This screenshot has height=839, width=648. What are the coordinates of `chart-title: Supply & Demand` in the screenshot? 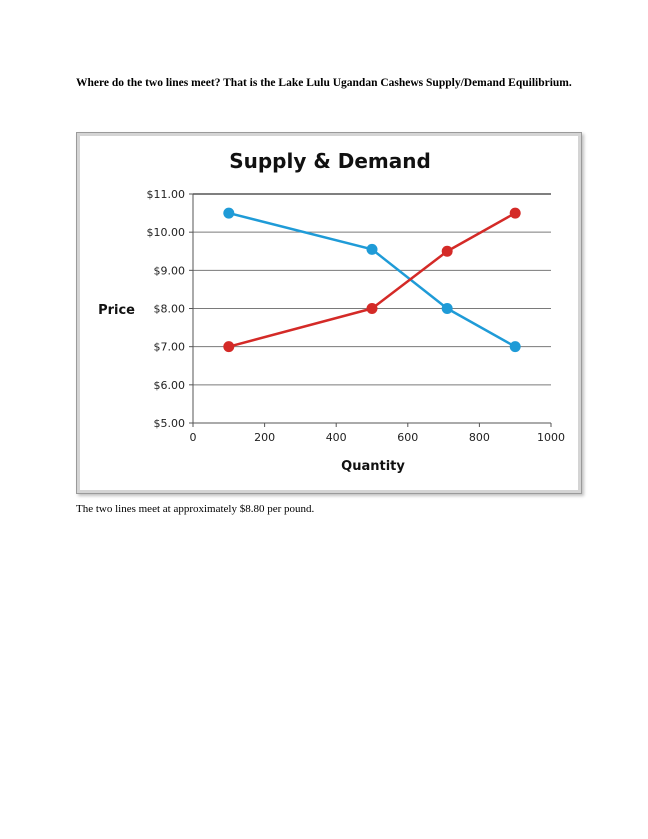 It's located at (330, 161).